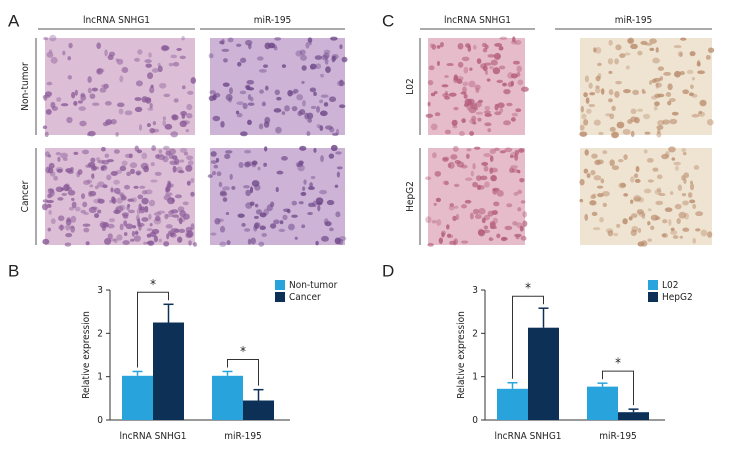 This screenshot has height=456, width=744. I want to click on legend-swatch, so click(653, 297).